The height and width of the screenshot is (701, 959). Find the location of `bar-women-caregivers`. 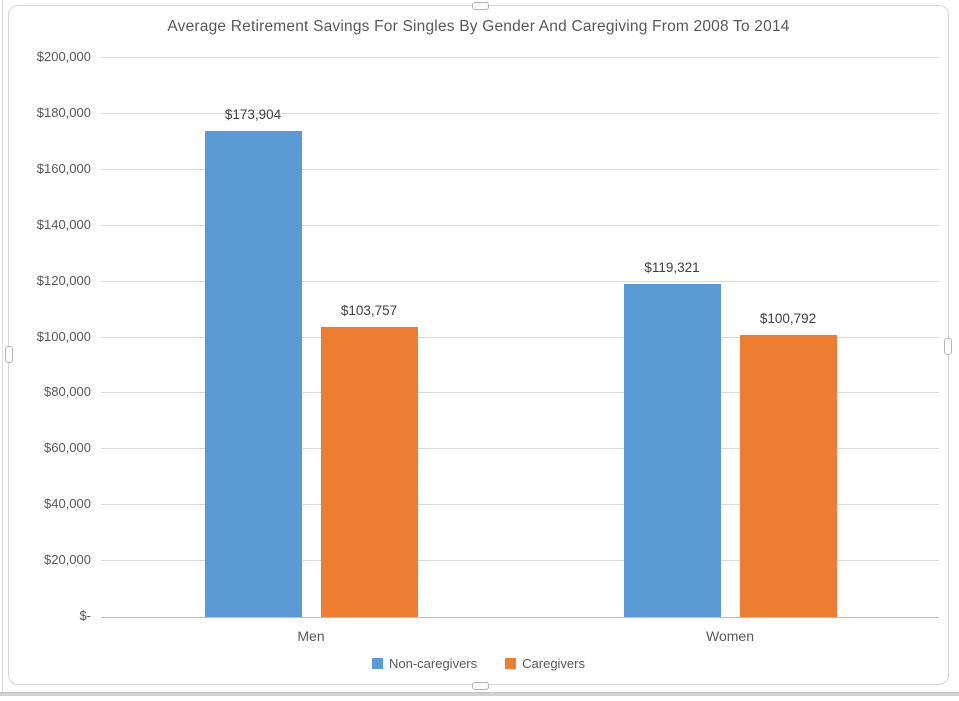

bar-women-caregivers is located at coordinates (788, 476).